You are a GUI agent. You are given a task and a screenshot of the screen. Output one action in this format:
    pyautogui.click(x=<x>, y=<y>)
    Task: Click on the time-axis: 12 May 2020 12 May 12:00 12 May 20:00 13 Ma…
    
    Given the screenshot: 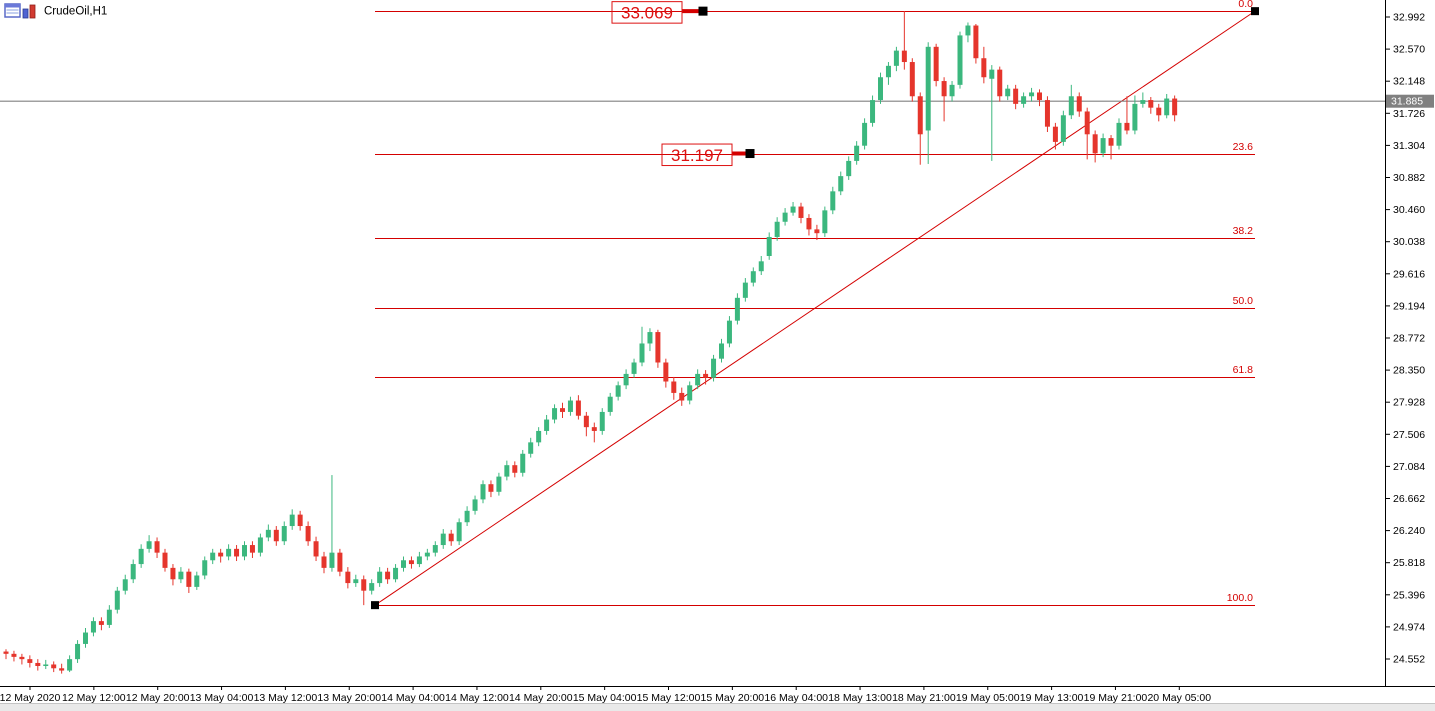 What is the action you would take?
    pyautogui.click(x=717, y=695)
    